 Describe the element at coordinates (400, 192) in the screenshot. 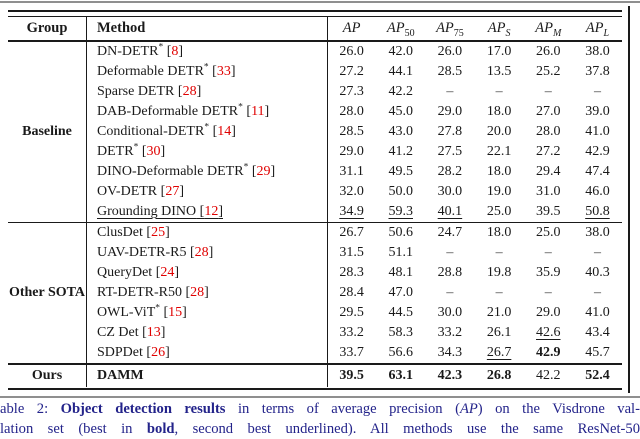

I see `value-cell: 50.0` at that location.